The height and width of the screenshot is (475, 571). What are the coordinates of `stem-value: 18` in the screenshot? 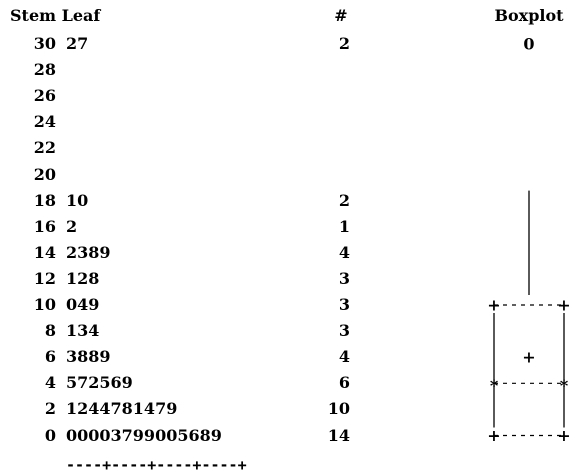 It's located at (44, 200).